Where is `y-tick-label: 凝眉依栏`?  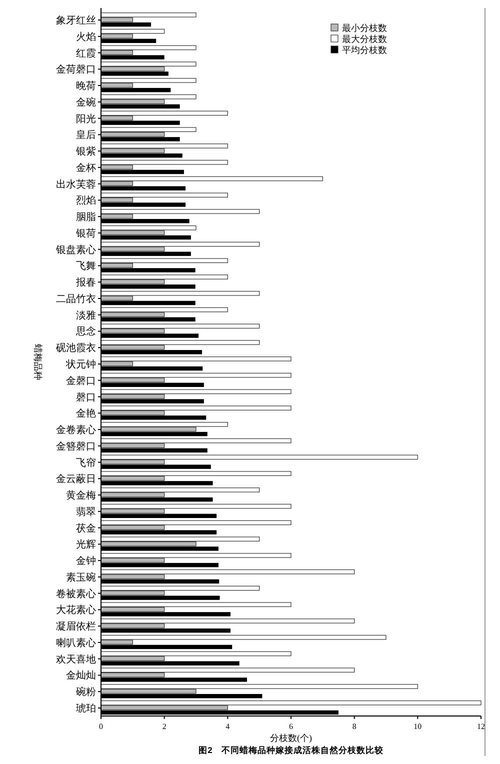 y-tick-label: 凝眉依栏 is located at coordinates (76, 626).